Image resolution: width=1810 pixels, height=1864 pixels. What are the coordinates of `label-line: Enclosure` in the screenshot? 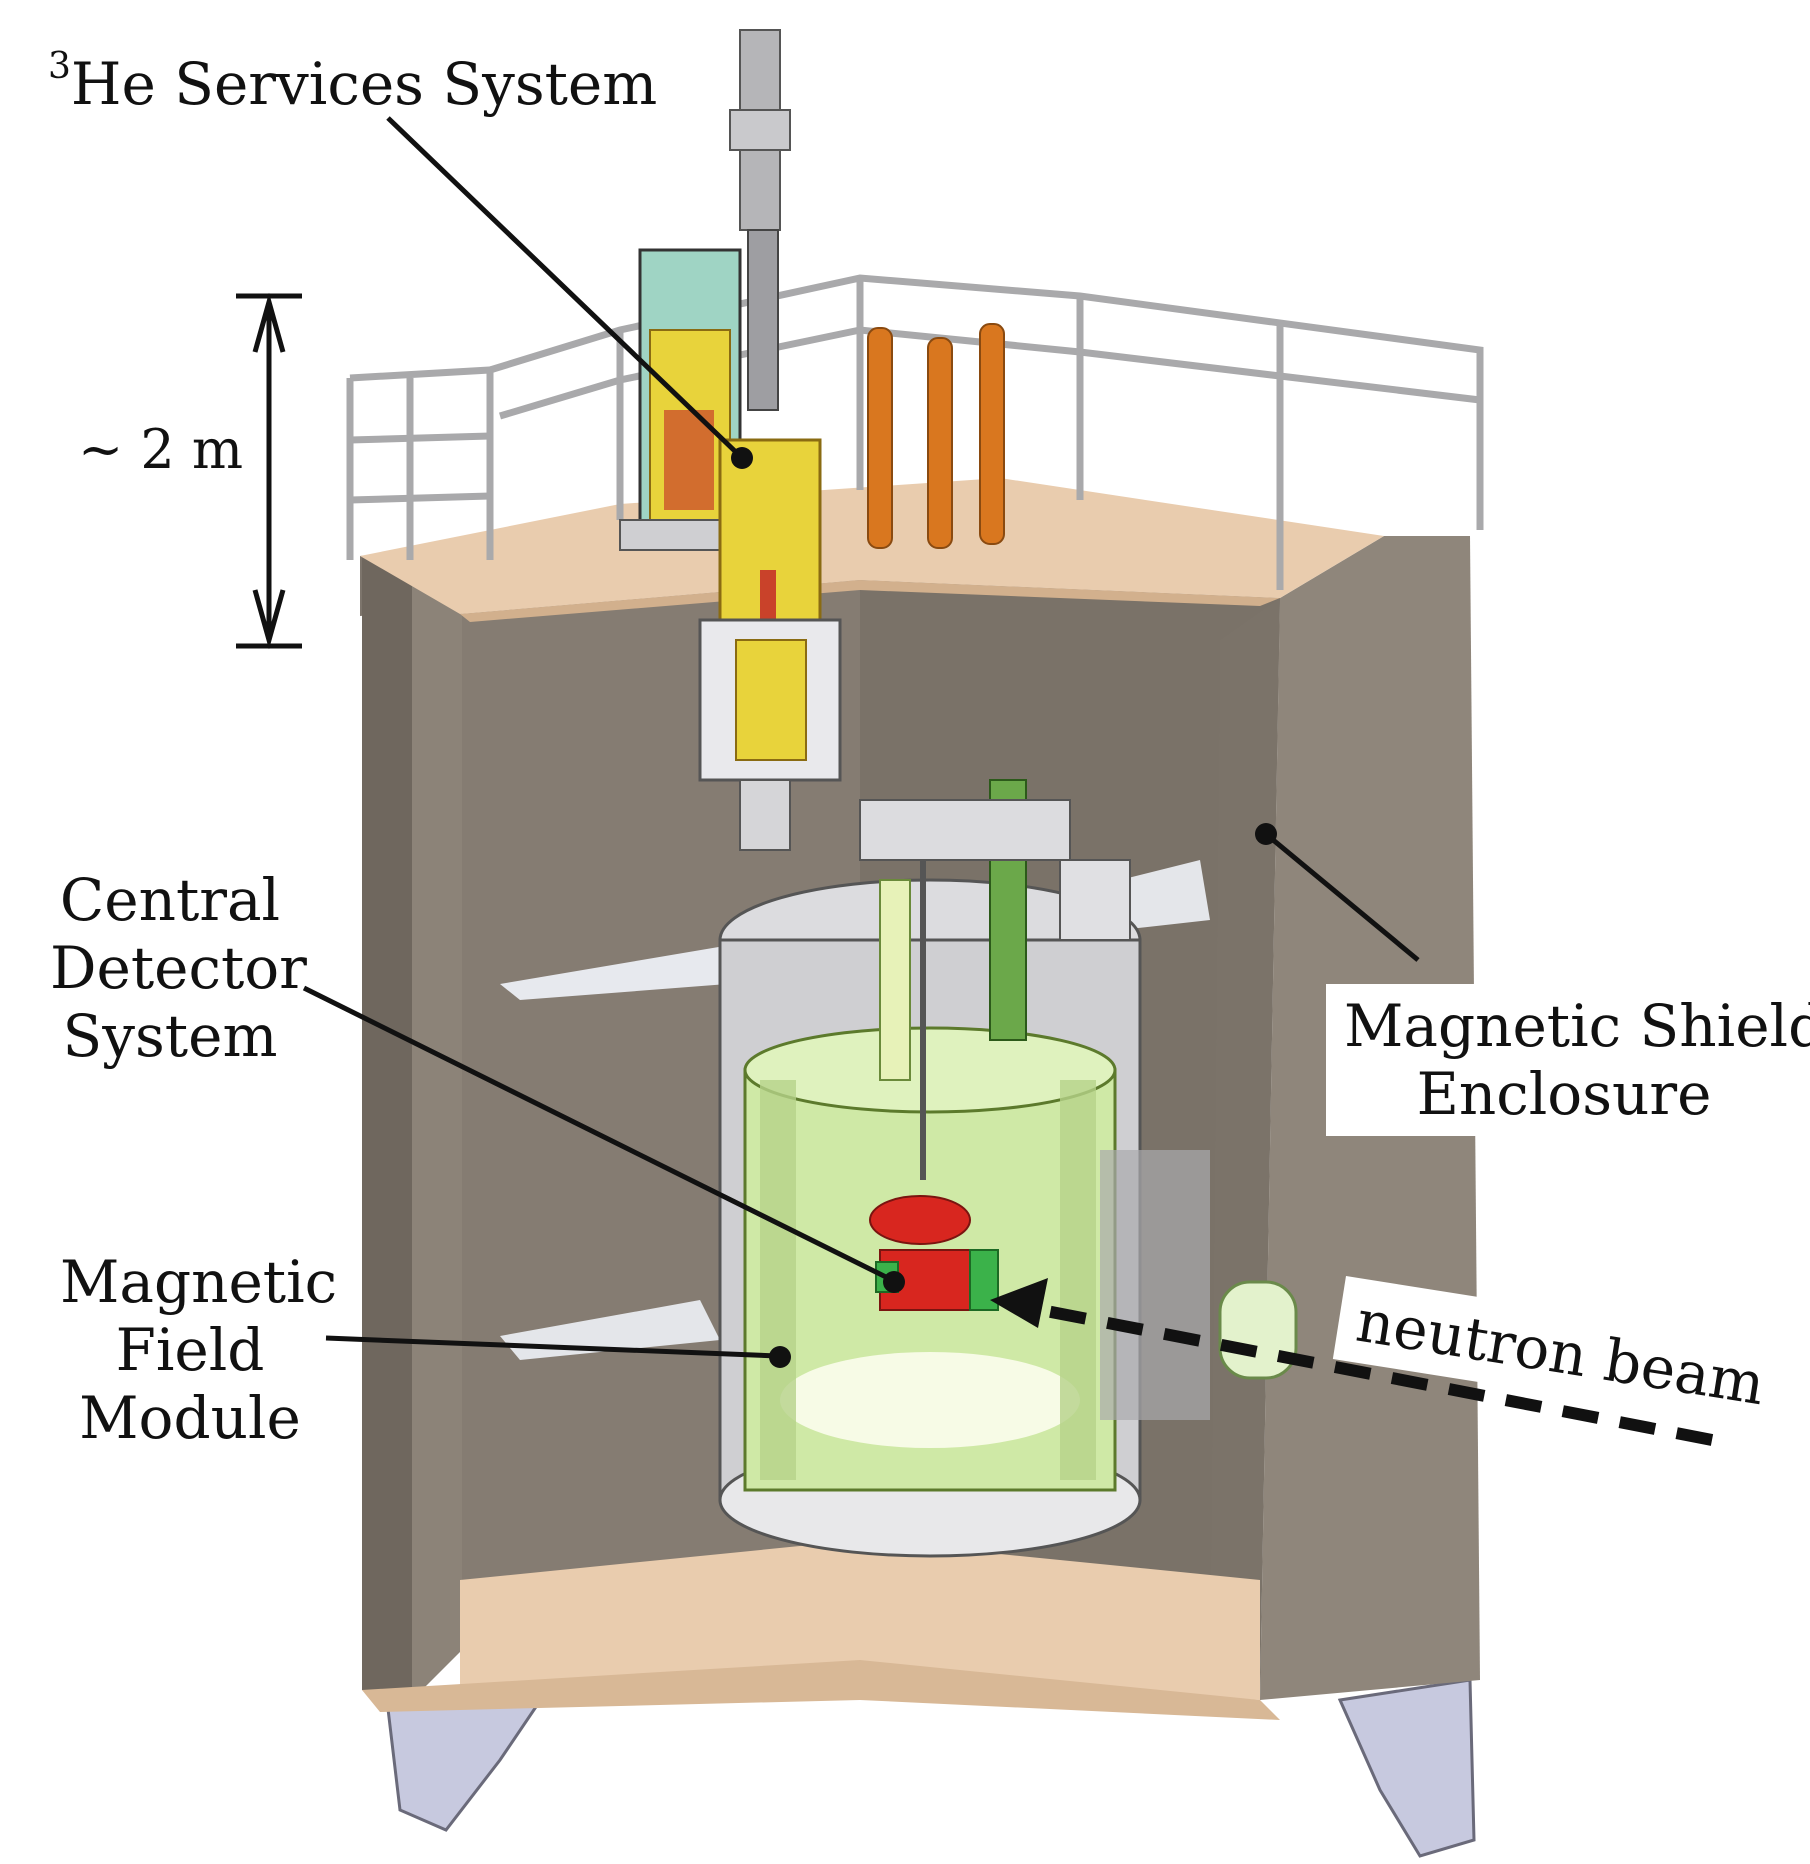 It's located at (1564, 1094).